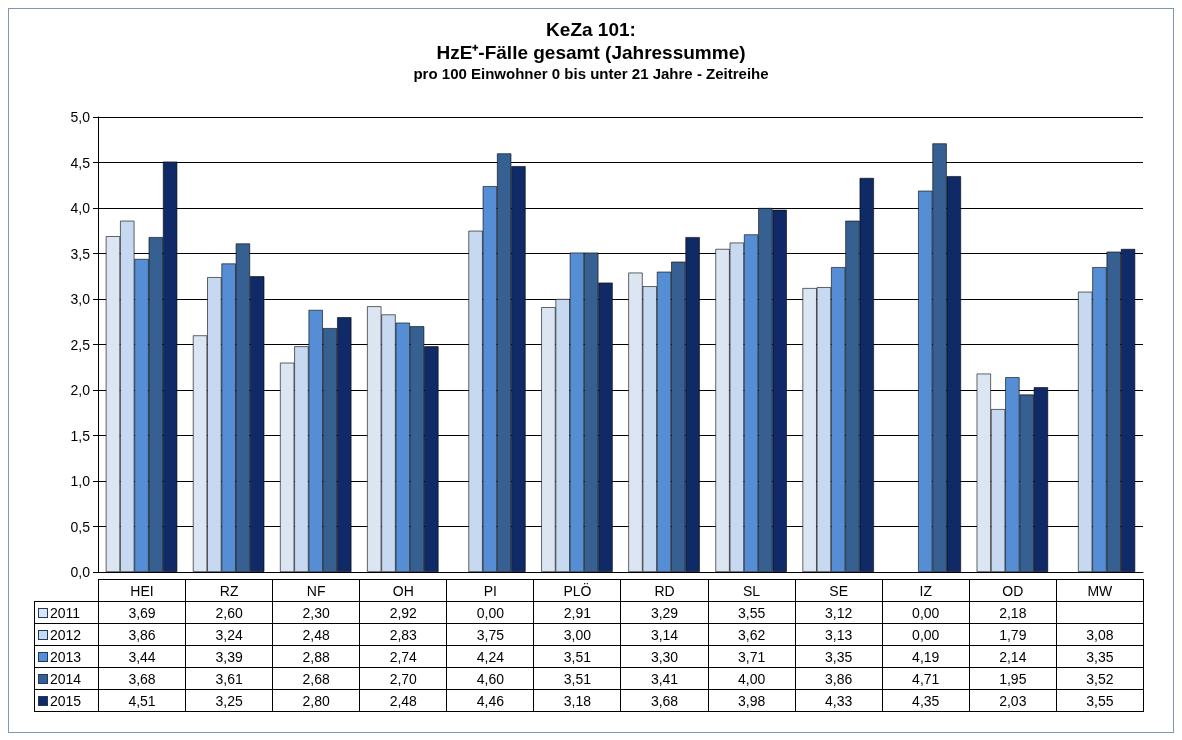 Image resolution: width=1182 pixels, height=740 pixels. Describe the element at coordinates (142, 590) in the screenshot. I see `x-tick-label: HEI` at that location.